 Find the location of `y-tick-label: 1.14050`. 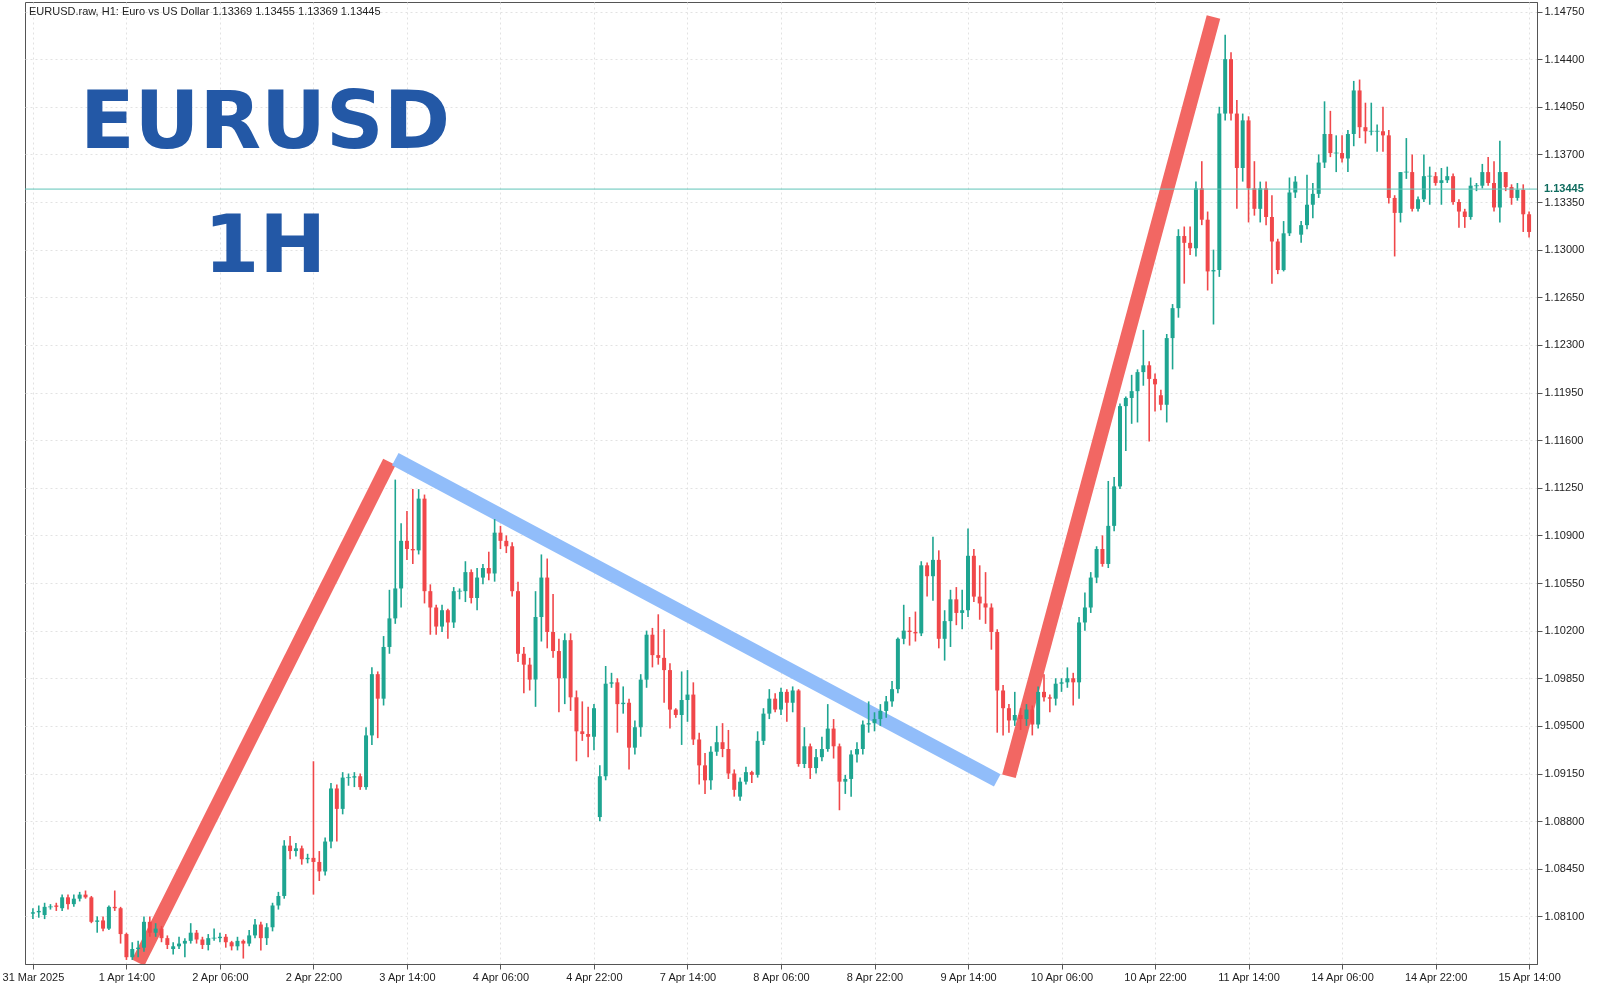

y-tick-label: 1.14050 is located at coordinates (1564, 106).